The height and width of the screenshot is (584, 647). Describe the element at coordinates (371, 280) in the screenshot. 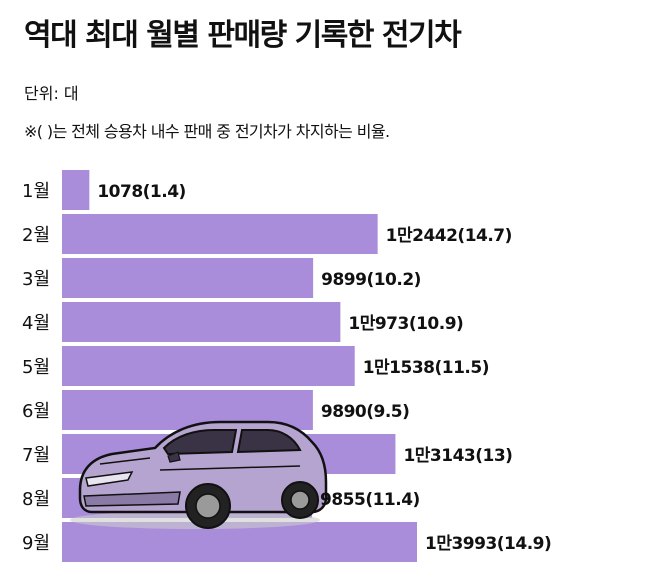

I see `data-label: 9899(10.2)` at that location.